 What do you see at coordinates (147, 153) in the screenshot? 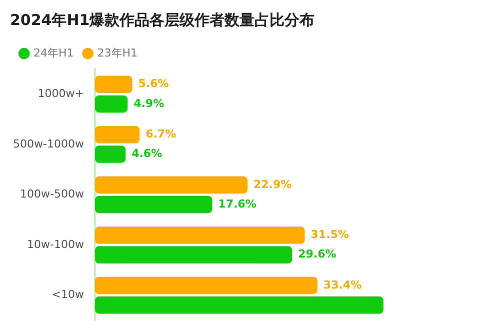
I see `data-label: 4.6%` at bounding box center [147, 153].